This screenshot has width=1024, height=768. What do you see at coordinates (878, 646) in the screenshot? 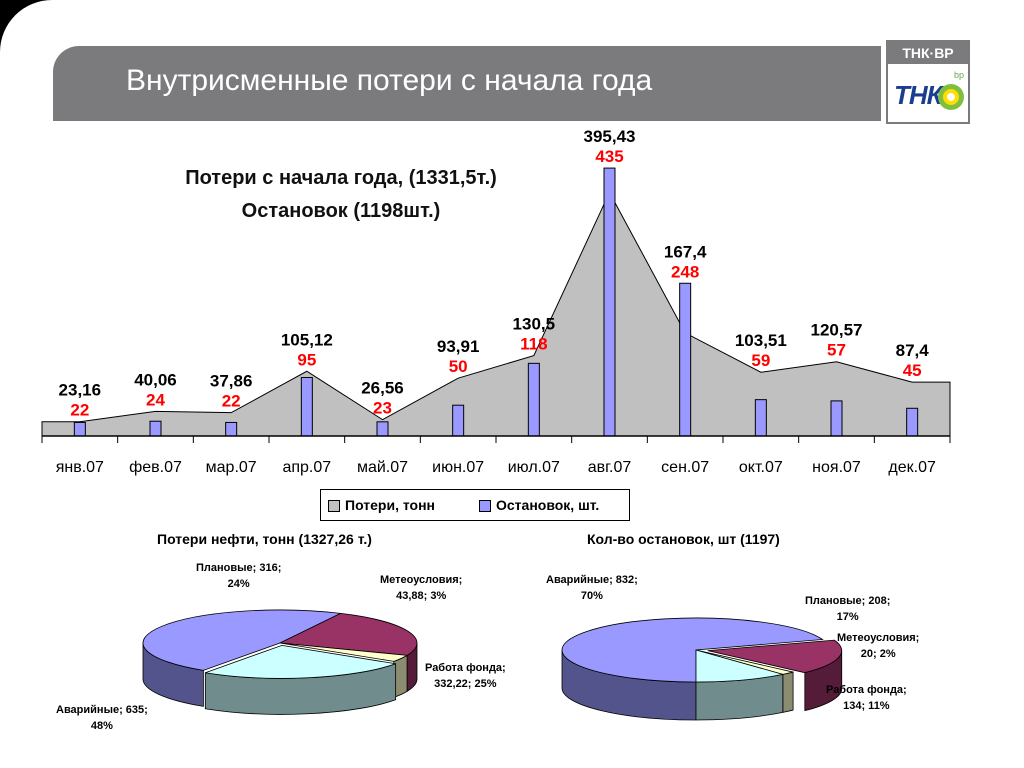
I see `pie2-label-weather: Метеоусловия; 20; 2%` at bounding box center [878, 646].